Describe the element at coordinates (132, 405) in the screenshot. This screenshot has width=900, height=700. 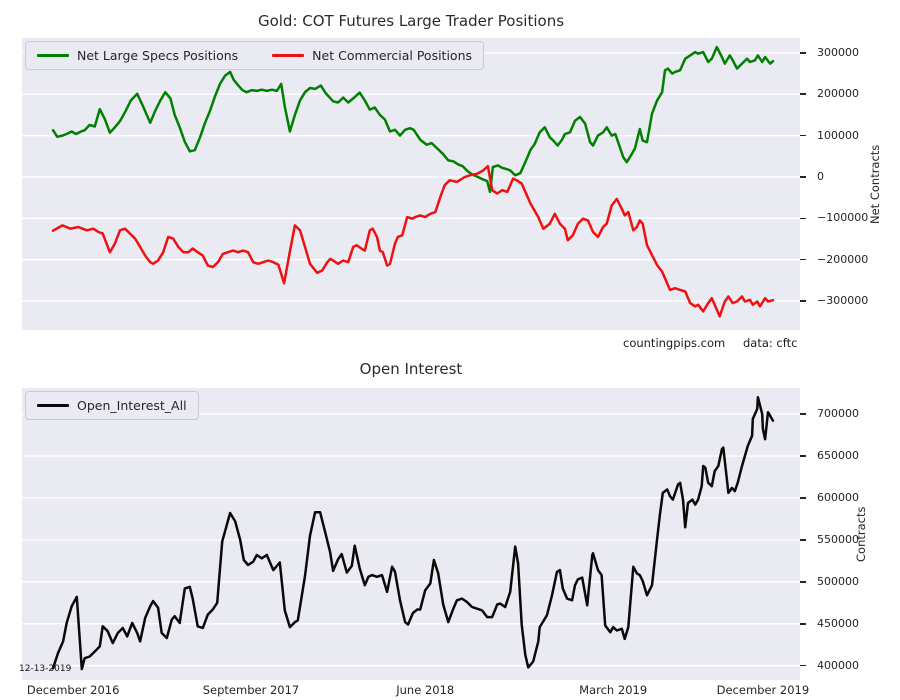
I see `legend-label: Open_Interest_All` at that location.